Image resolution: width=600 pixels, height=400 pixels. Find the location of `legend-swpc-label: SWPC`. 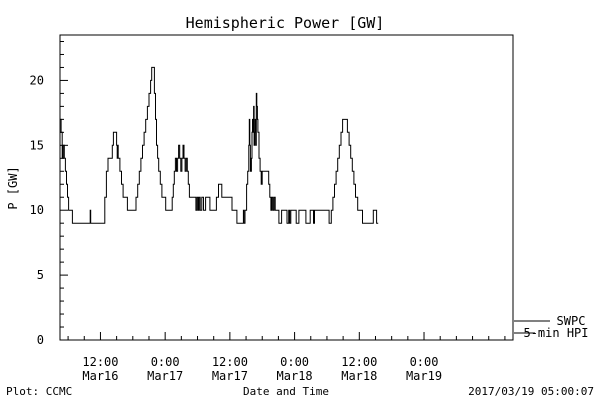

legend-swpc-label: SWPC is located at coordinates (571, 321).